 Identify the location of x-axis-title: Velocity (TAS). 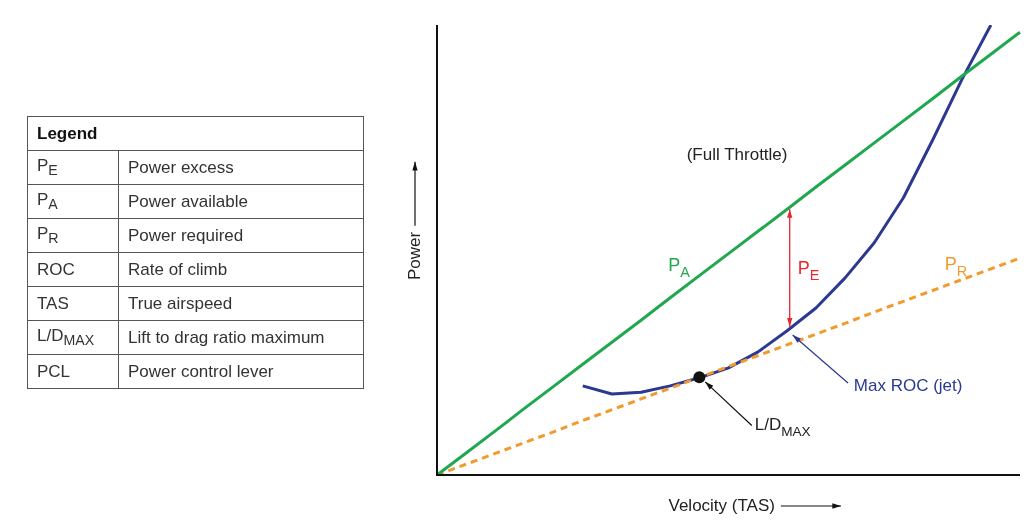
(721, 505).